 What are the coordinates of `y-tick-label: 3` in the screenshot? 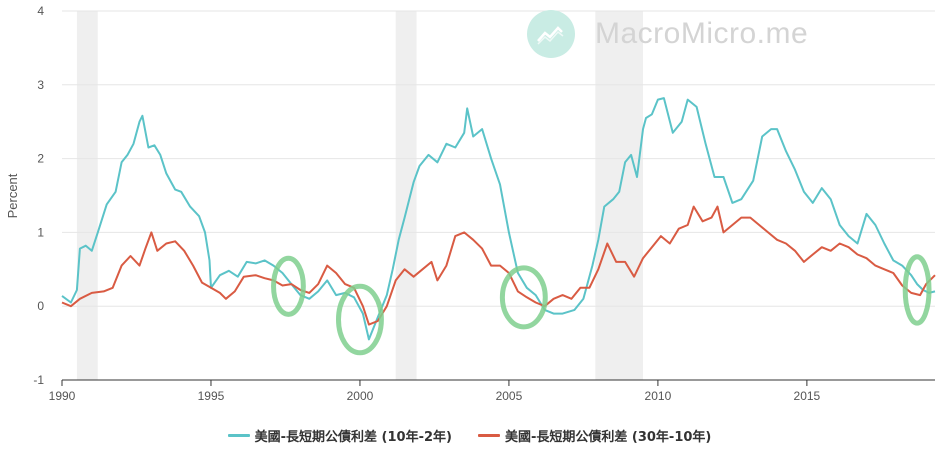 It's located at (40, 85).